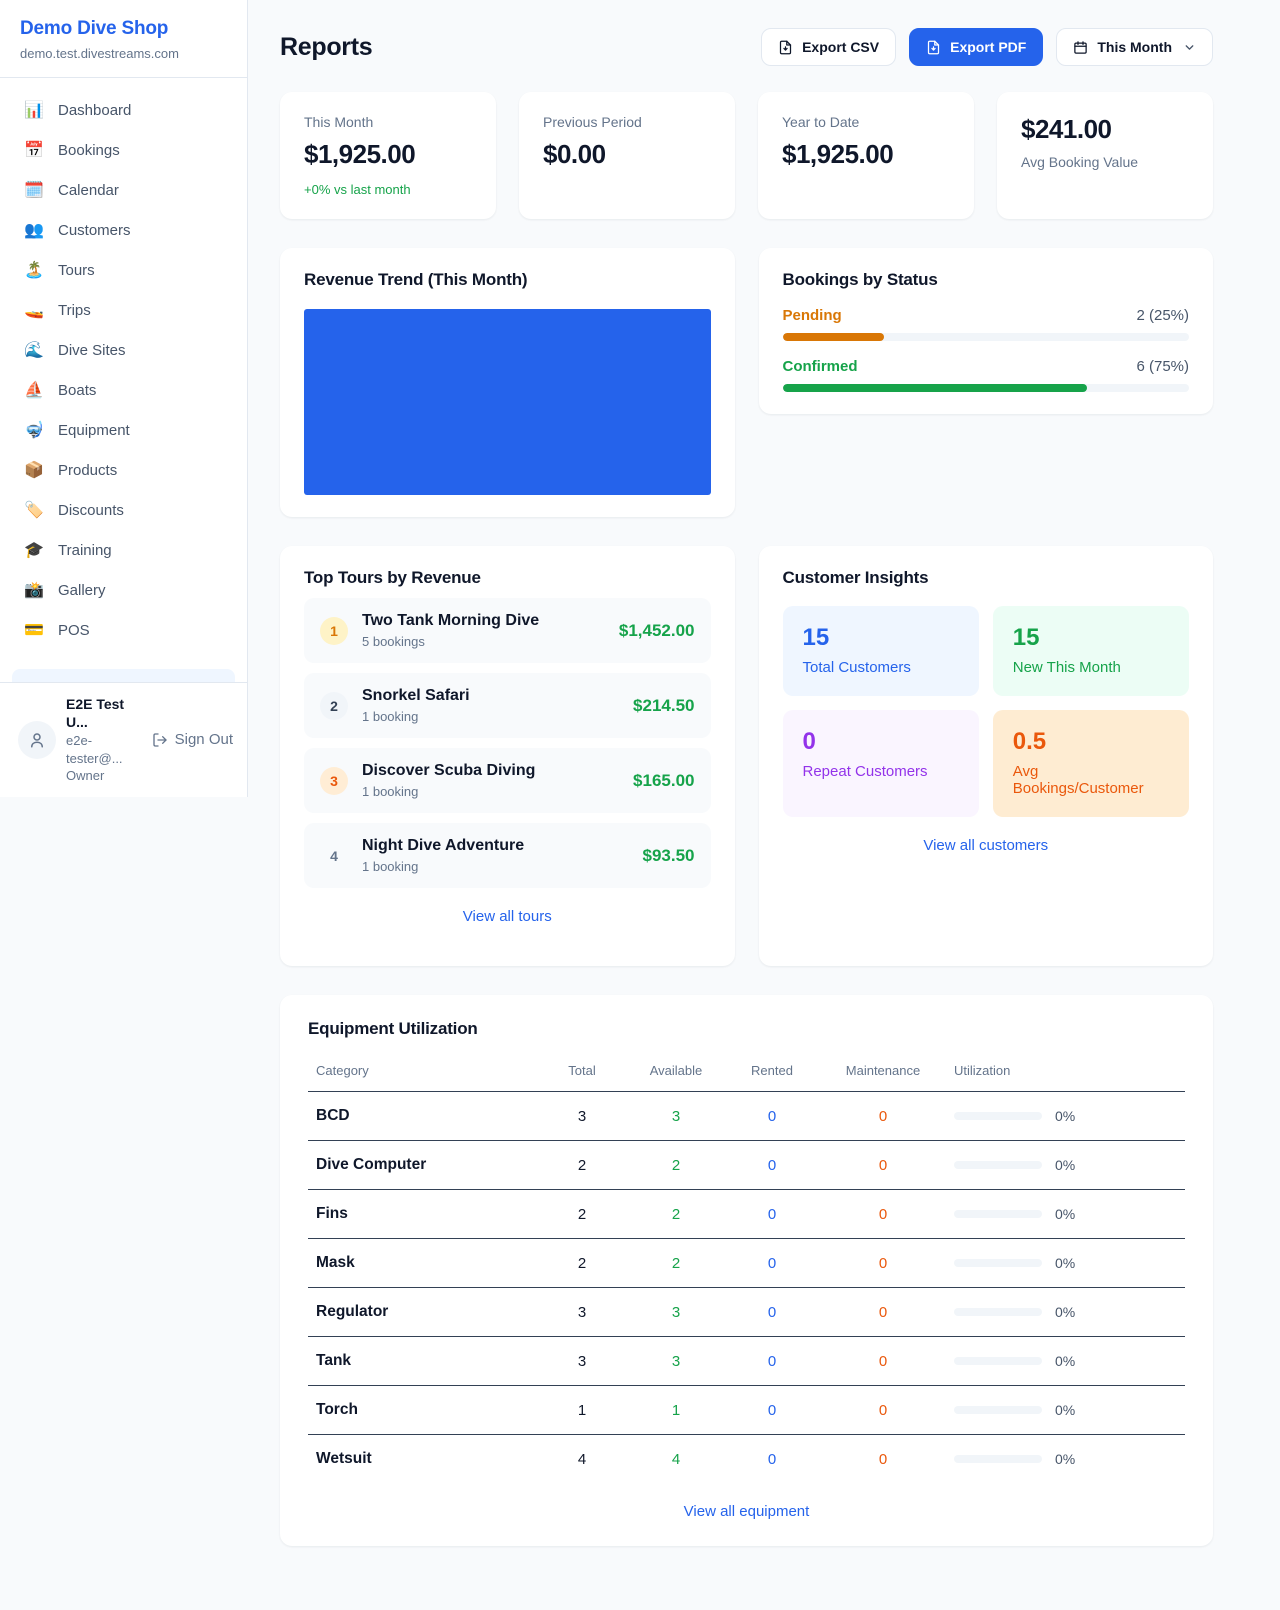 Image resolution: width=1280 pixels, height=1610 pixels. Describe the element at coordinates (985, 324) in the screenshot. I see `status-row-pending: Pending 2 (25%)` at that location.